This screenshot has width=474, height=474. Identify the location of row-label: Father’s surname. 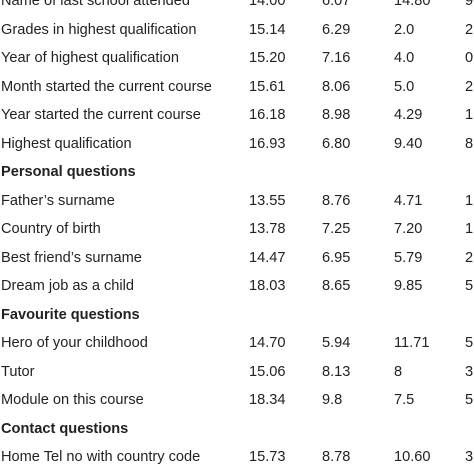
(58, 200).